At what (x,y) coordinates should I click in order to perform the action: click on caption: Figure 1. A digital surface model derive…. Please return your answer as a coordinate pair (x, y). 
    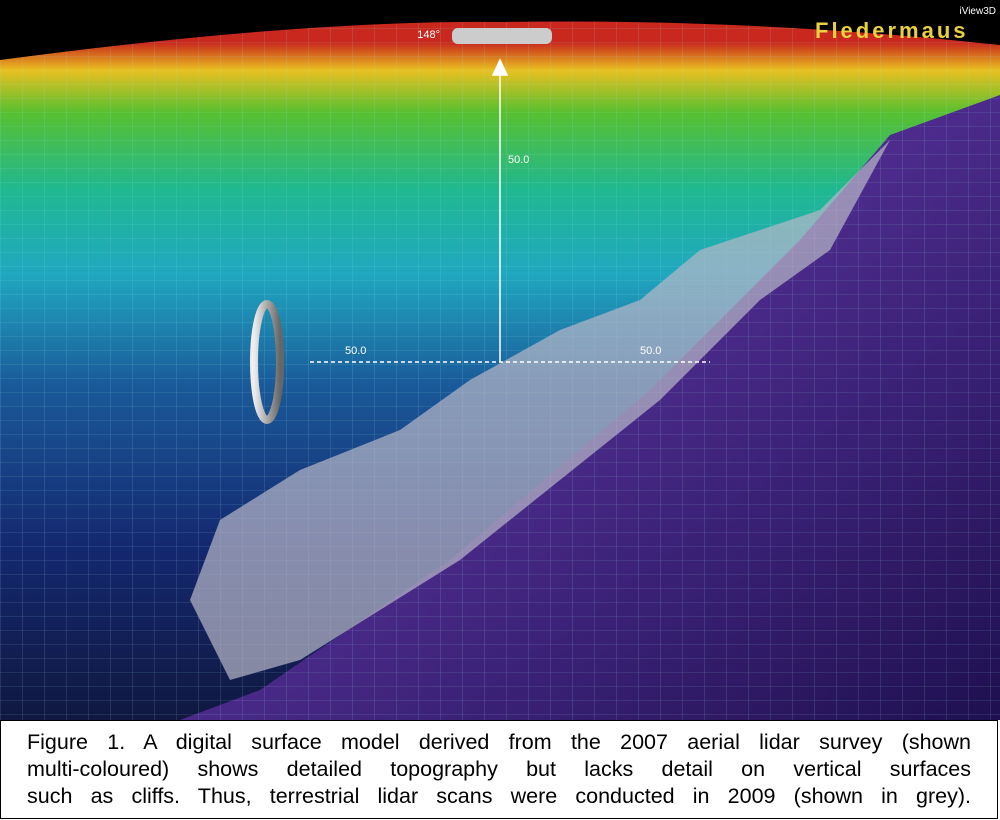
    Looking at the image, I should click on (499, 769).